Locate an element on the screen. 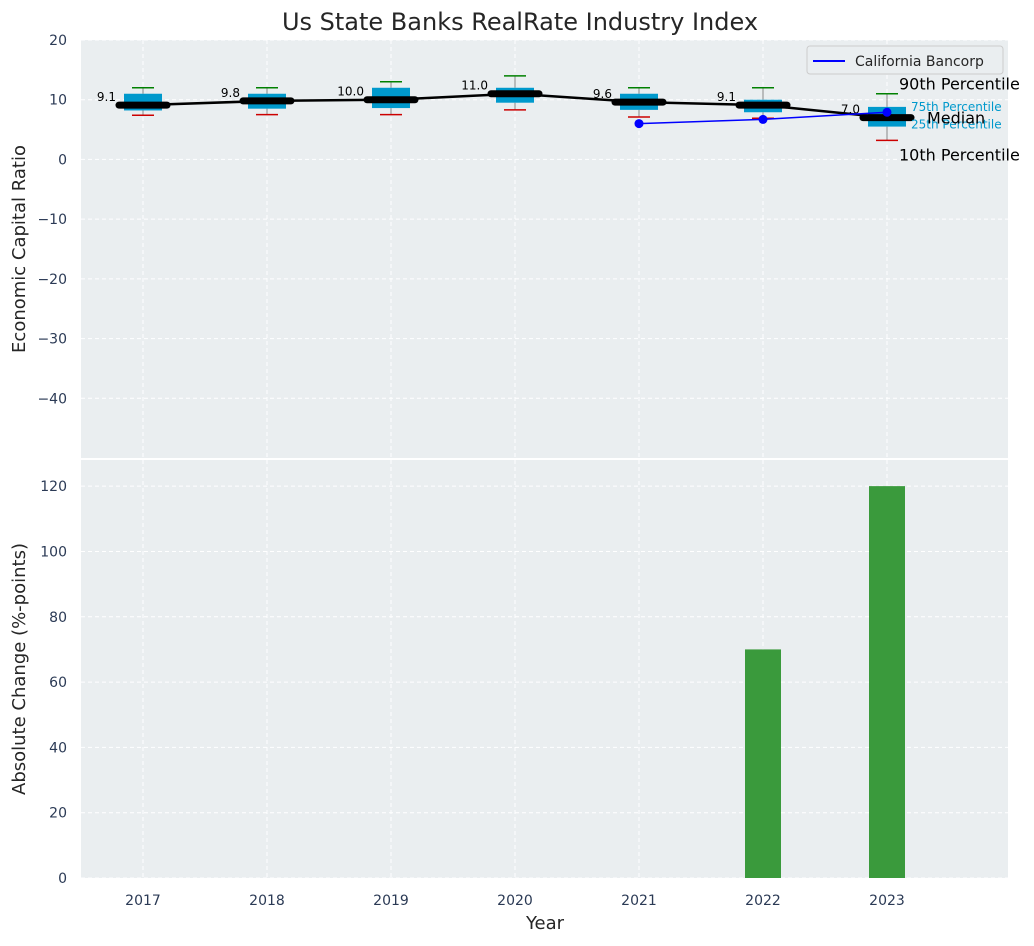 The height and width of the screenshot is (946, 1034). median-label-2017: 9.1 is located at coordinates (106, 97).